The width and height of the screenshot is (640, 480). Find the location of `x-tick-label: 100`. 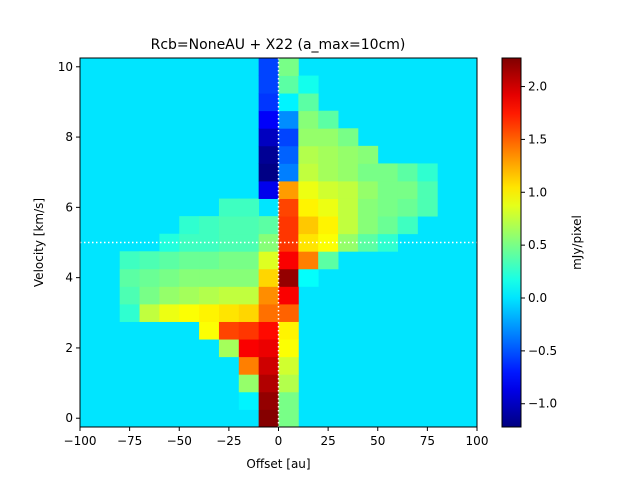

x-tick-label: 100 is located at coordinates (477, 441).